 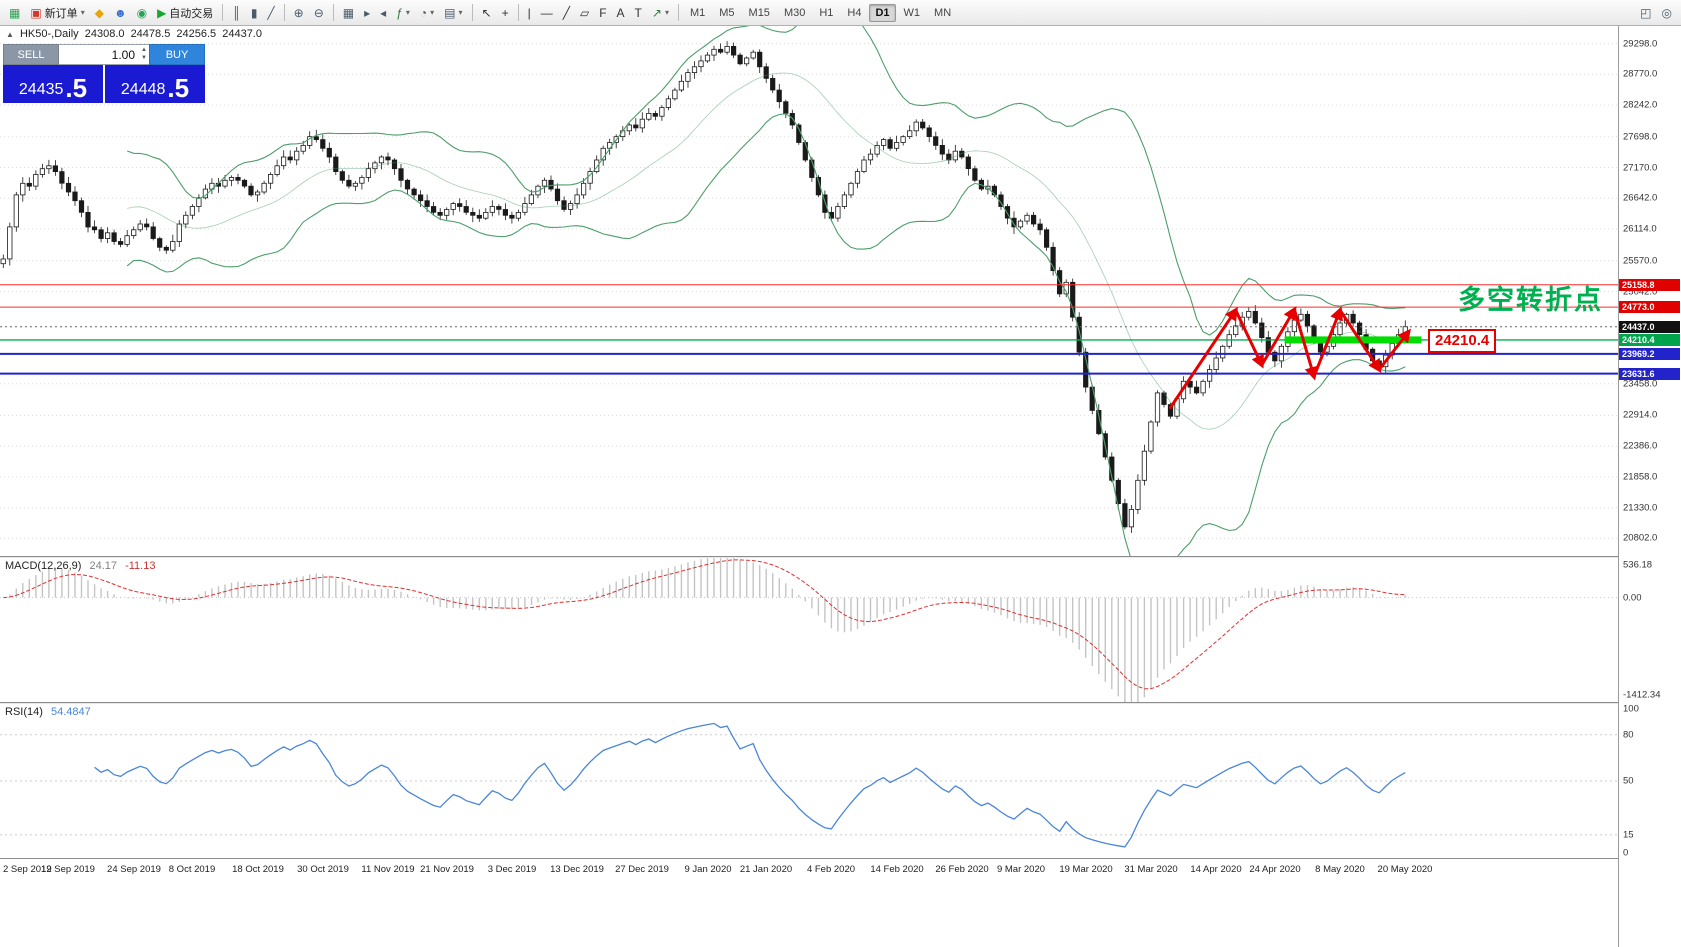 What do you see at coordinates (142, 13) in the screenshot?
I see `support-button: ◉` at bounding box center [142, 13].